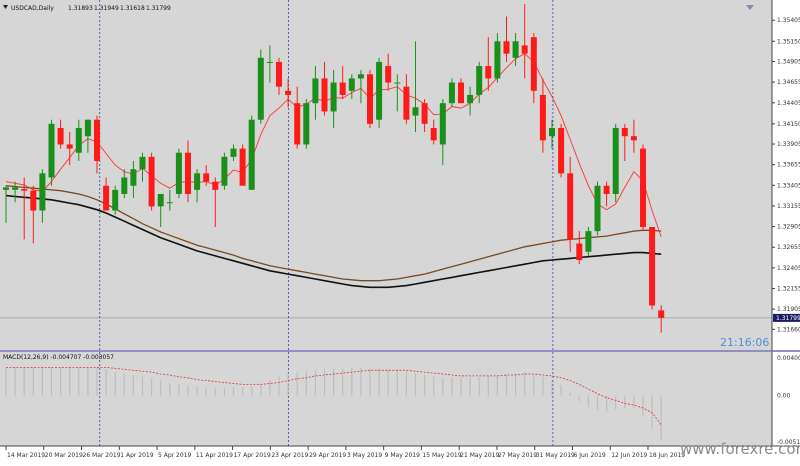 The height and width of the screenshot is (466, 800). I want to click on price-tick-label: 1.35405, so click(788, 20).